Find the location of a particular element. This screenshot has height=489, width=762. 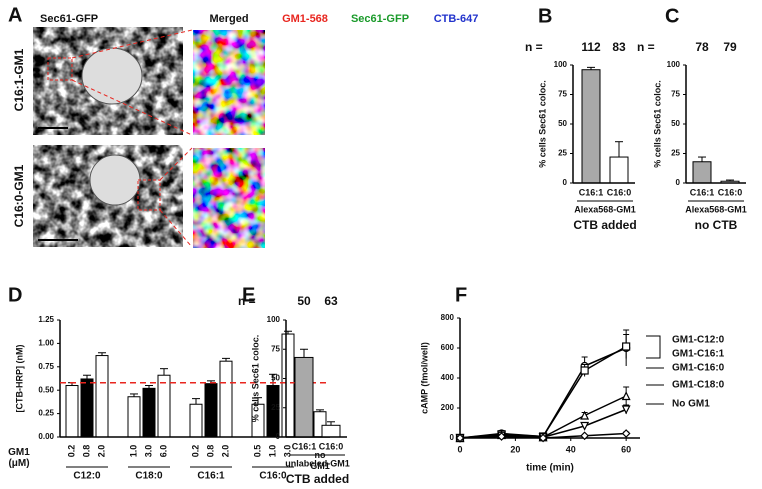

panel-letter: F is located at coordinates (461, 295).